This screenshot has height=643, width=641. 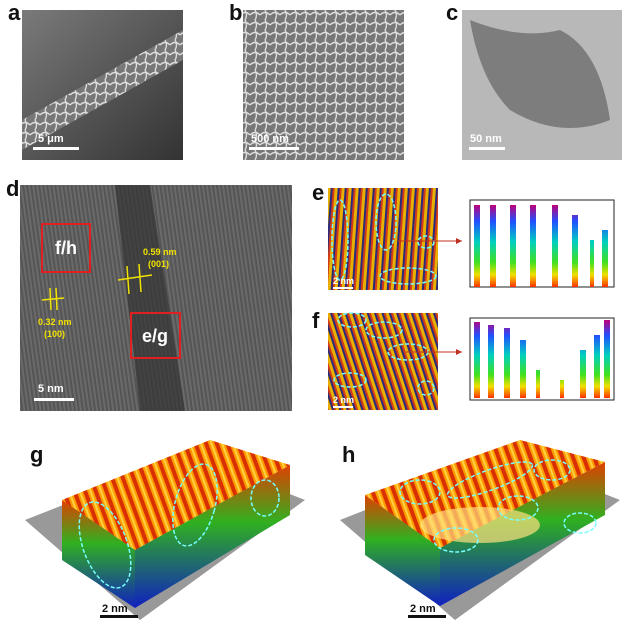 What do you see at coordinates (55, 322) in the screenshot?
I see `lattice-spacing: 0.32 nm` at bounding box center [55, 322].